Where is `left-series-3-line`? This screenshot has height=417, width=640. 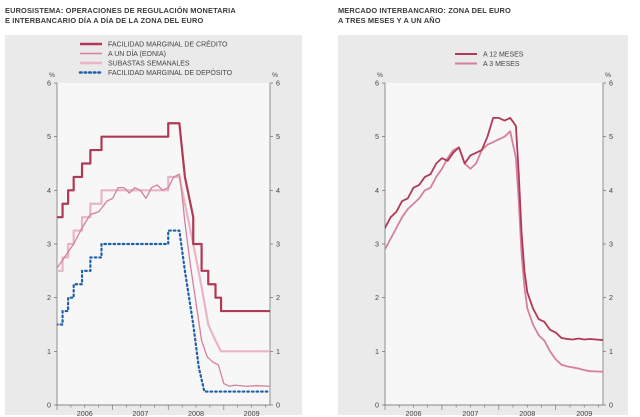 left-series-3-line is located at coordinates (163, 311).